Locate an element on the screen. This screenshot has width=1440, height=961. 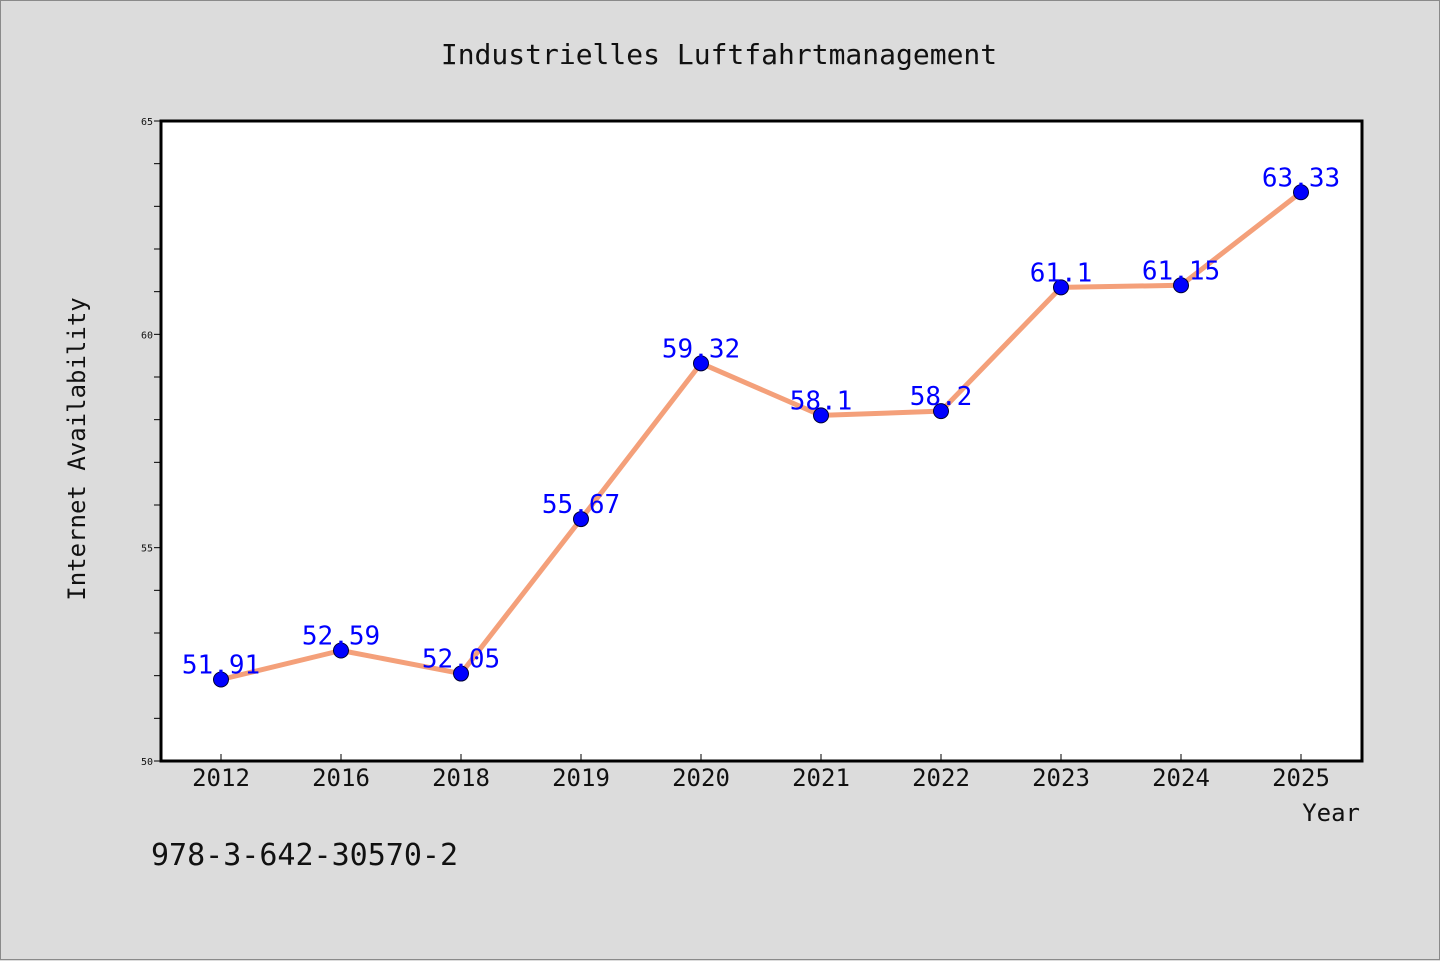
data-label: 63.33 is located at coordinates (1301, 178).